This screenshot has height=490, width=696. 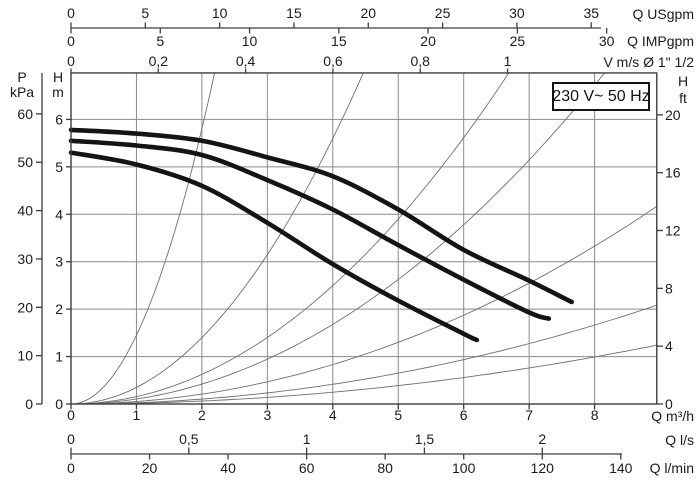 I want to click on top-scales: 0 5 10 15 20 25 30 350 5 10 15 20 25 300 0,2 0,4 0,6 0,8 1, so click(x=341, y=39).